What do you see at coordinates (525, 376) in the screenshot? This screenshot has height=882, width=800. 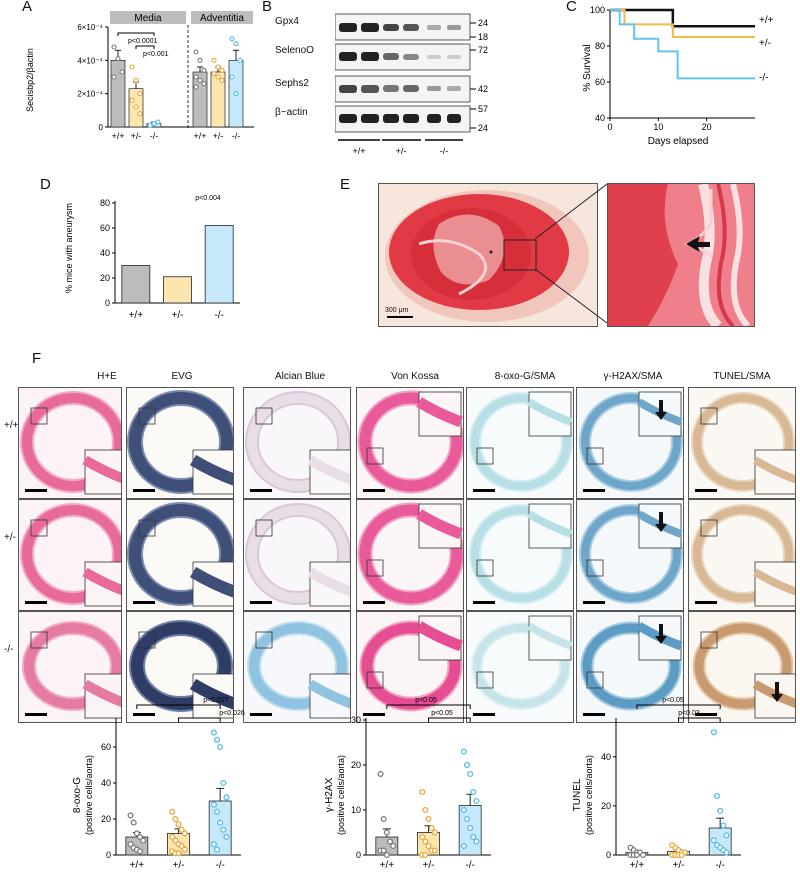 I see `col-title-8oxog: 8-oxo-G/SMA` at bounding box center [525, 376].